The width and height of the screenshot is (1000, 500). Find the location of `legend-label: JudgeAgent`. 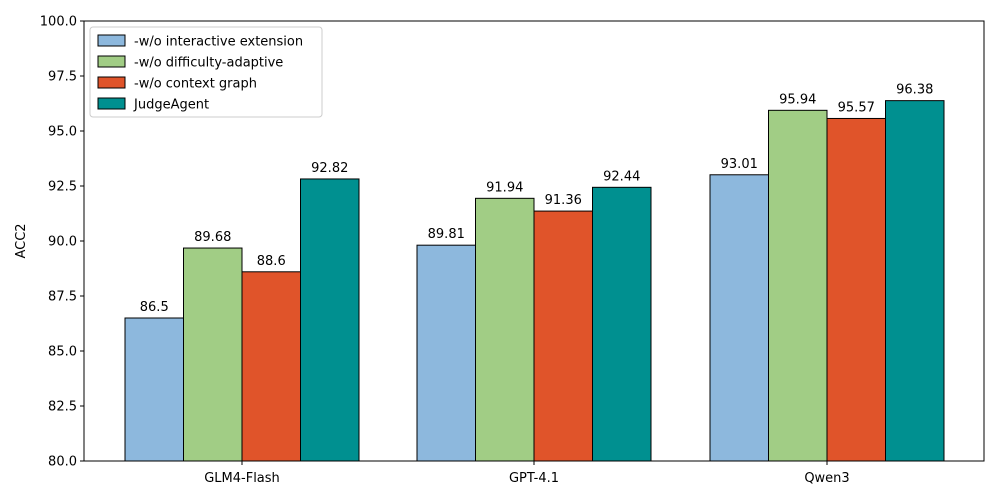

legend-label: JudgeAgent is located at coordinates (171, 105).